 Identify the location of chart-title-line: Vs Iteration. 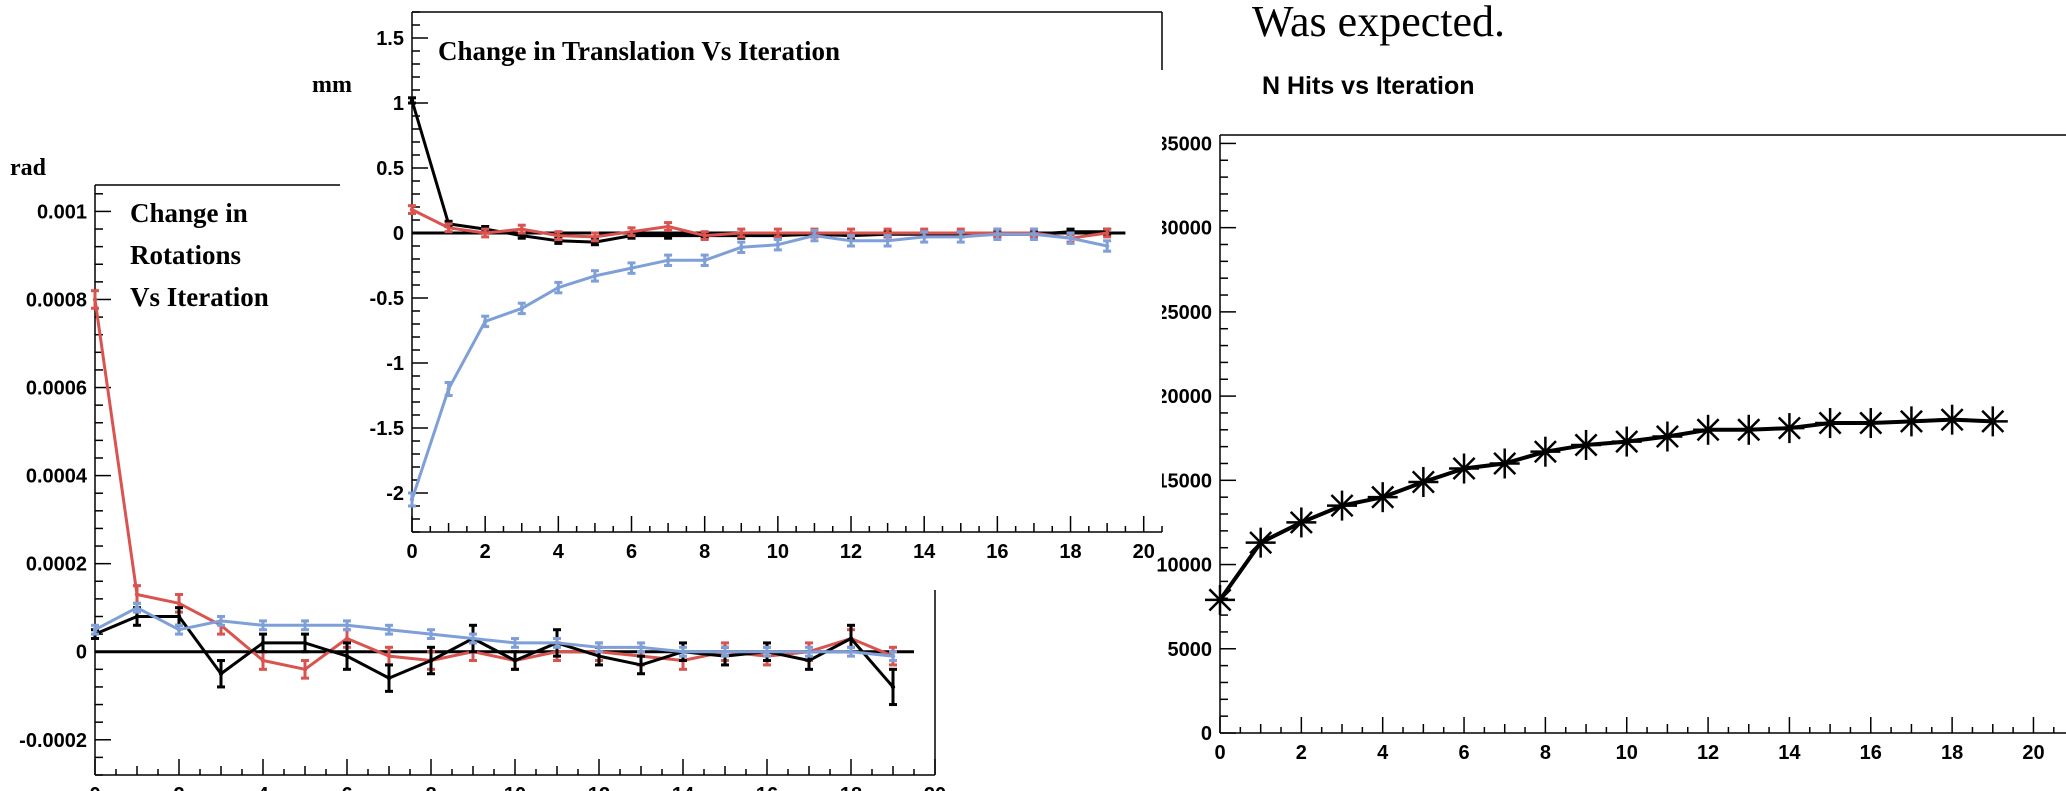
(199, 297).